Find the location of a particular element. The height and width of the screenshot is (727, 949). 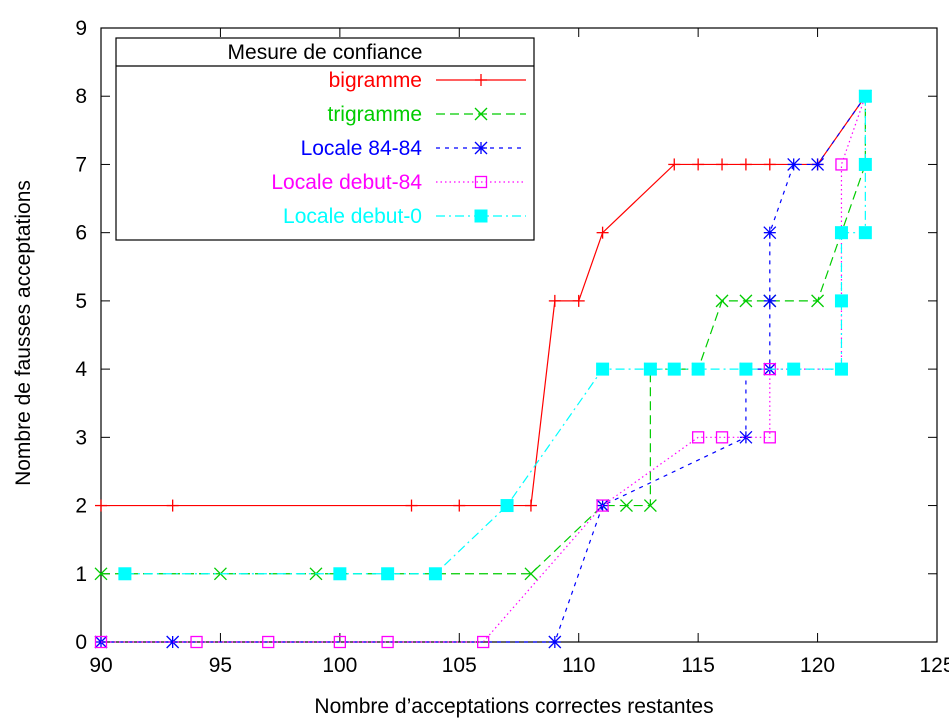

y-tick-label: 5 is located at coordinates (81, 301).